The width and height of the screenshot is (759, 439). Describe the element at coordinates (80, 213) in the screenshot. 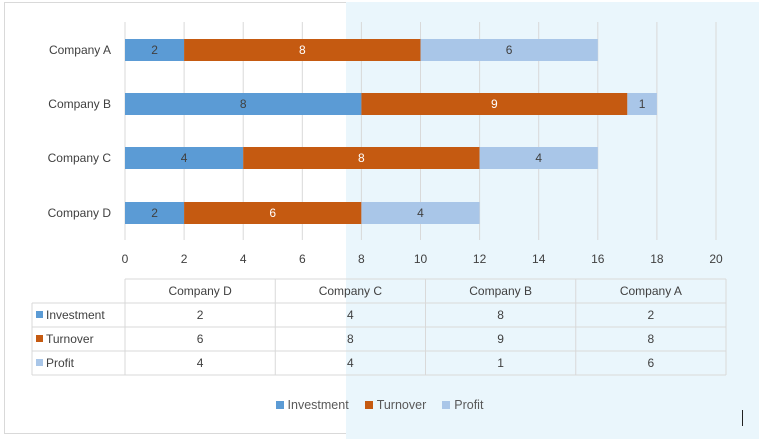

I see `category-label: Company D` at that location.